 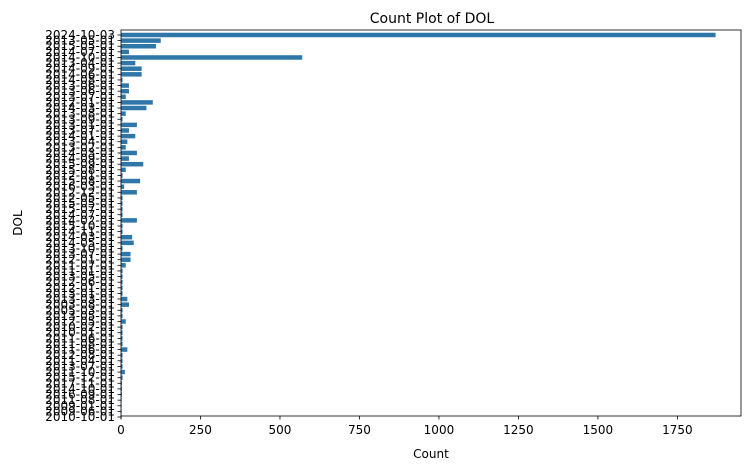 I want to click on y-tick-label: 2015-09-01, so click(x=80, y=164).